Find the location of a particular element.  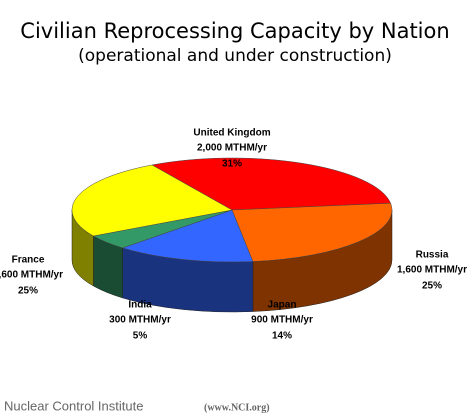

source: Nuclear Control Institute is located at coordinates (73, 405).